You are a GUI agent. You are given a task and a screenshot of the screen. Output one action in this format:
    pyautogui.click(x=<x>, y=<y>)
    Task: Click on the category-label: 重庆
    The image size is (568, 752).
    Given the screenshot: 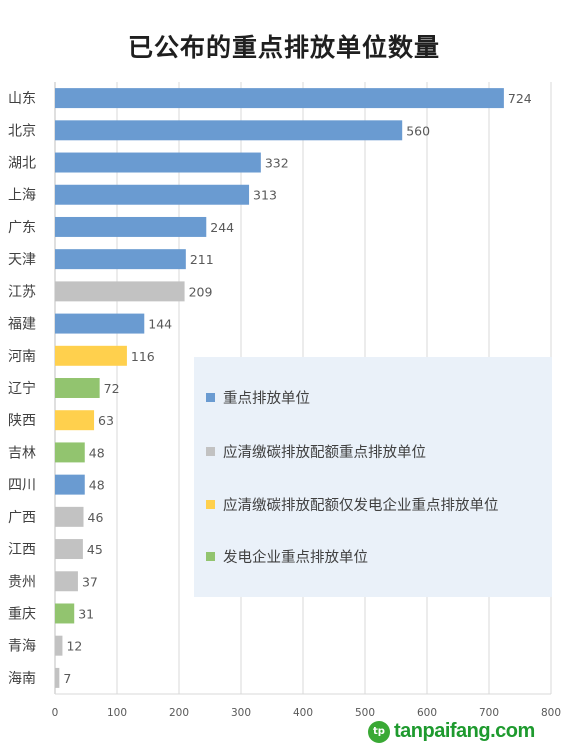 What is the action you would take?
    pyautogui.click(x=22, y=614)
    